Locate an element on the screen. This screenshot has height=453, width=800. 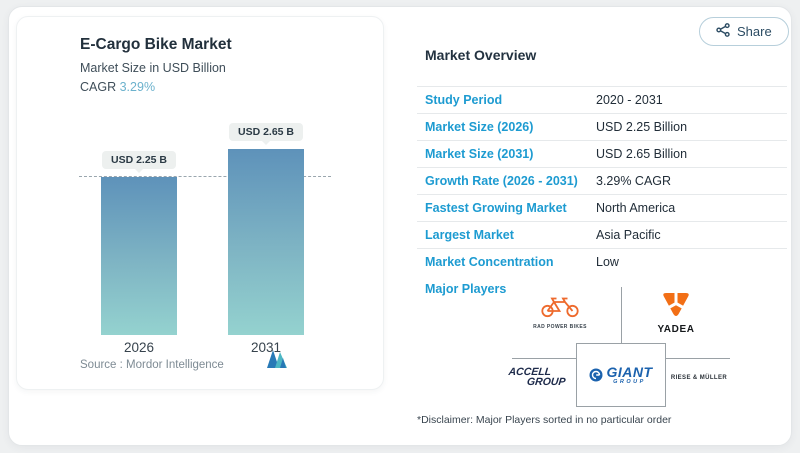
bar-value-label-2031: USD 2.65 B is located at coordinates (266, 132).